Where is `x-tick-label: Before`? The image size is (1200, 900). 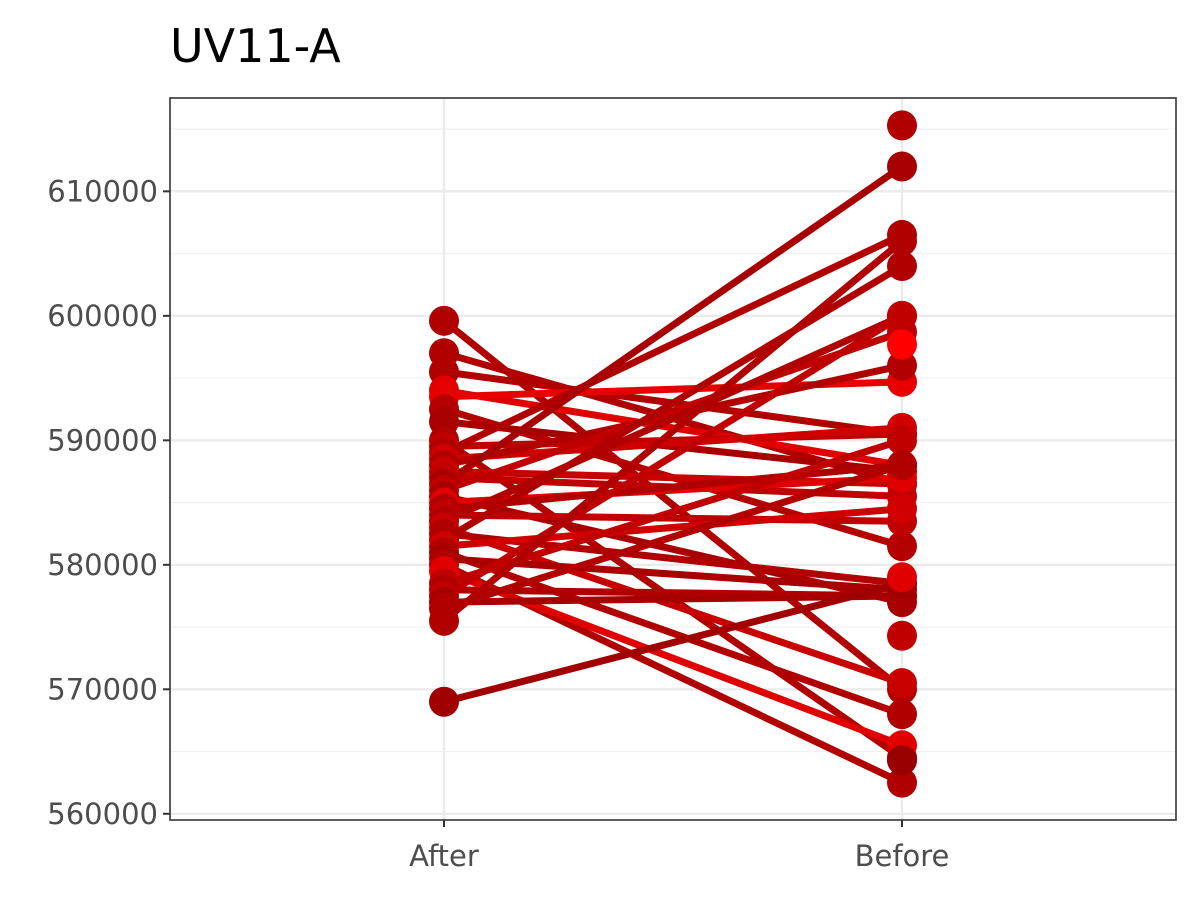 x-tick-label: Before is located at coordinates (902, 856).